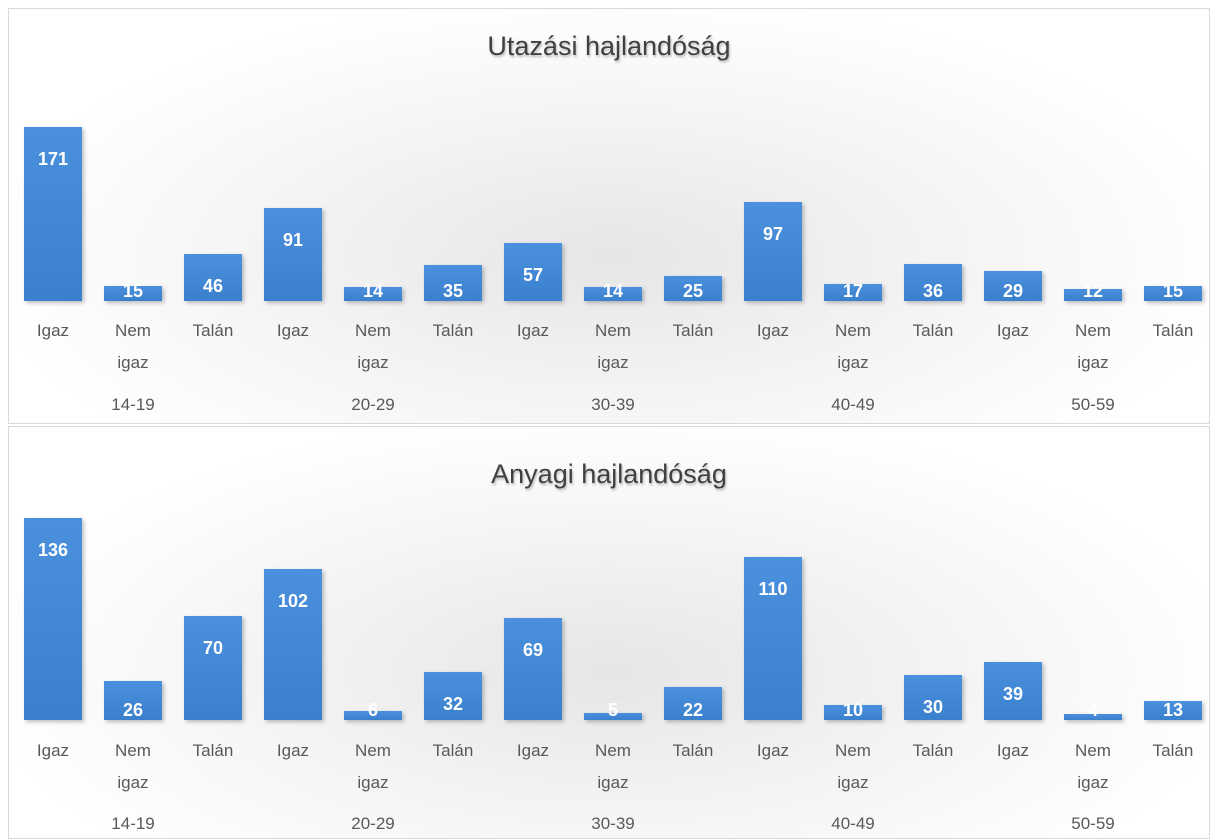 Image resolution: width=1212 pixels, height=839 pixels. I want to click on data-label: 12, so click(1093, 291).